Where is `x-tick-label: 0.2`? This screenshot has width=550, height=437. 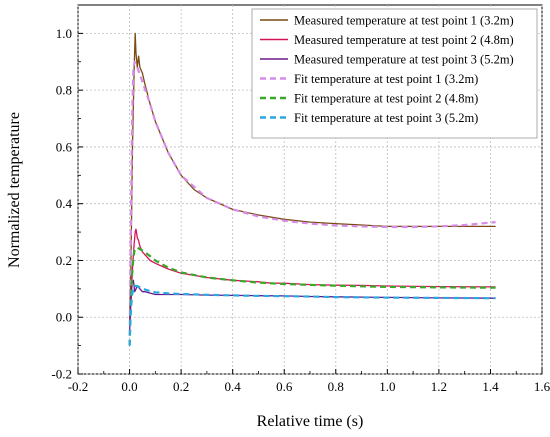 x-tick-label: 0.2 is located at coordinates (181, 386).